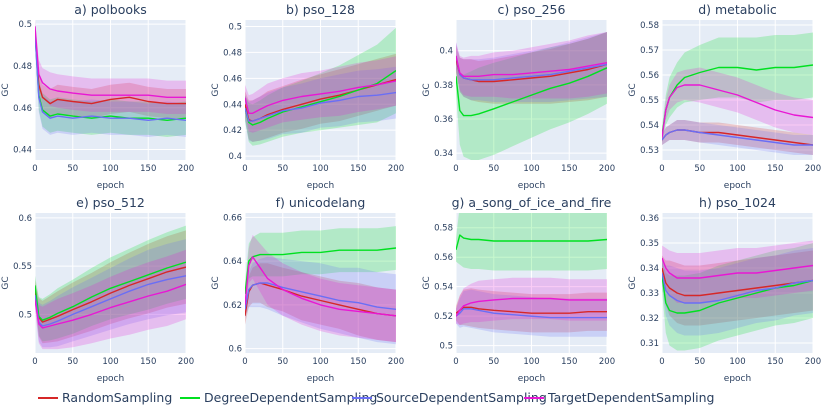 Image resolution: width=830 pixels, height=415 pixels. Describe the element at coordinates (532, 202) in the screenshot. I see `subplot-title: g) a_song_of_ice_and_fire` at that location.